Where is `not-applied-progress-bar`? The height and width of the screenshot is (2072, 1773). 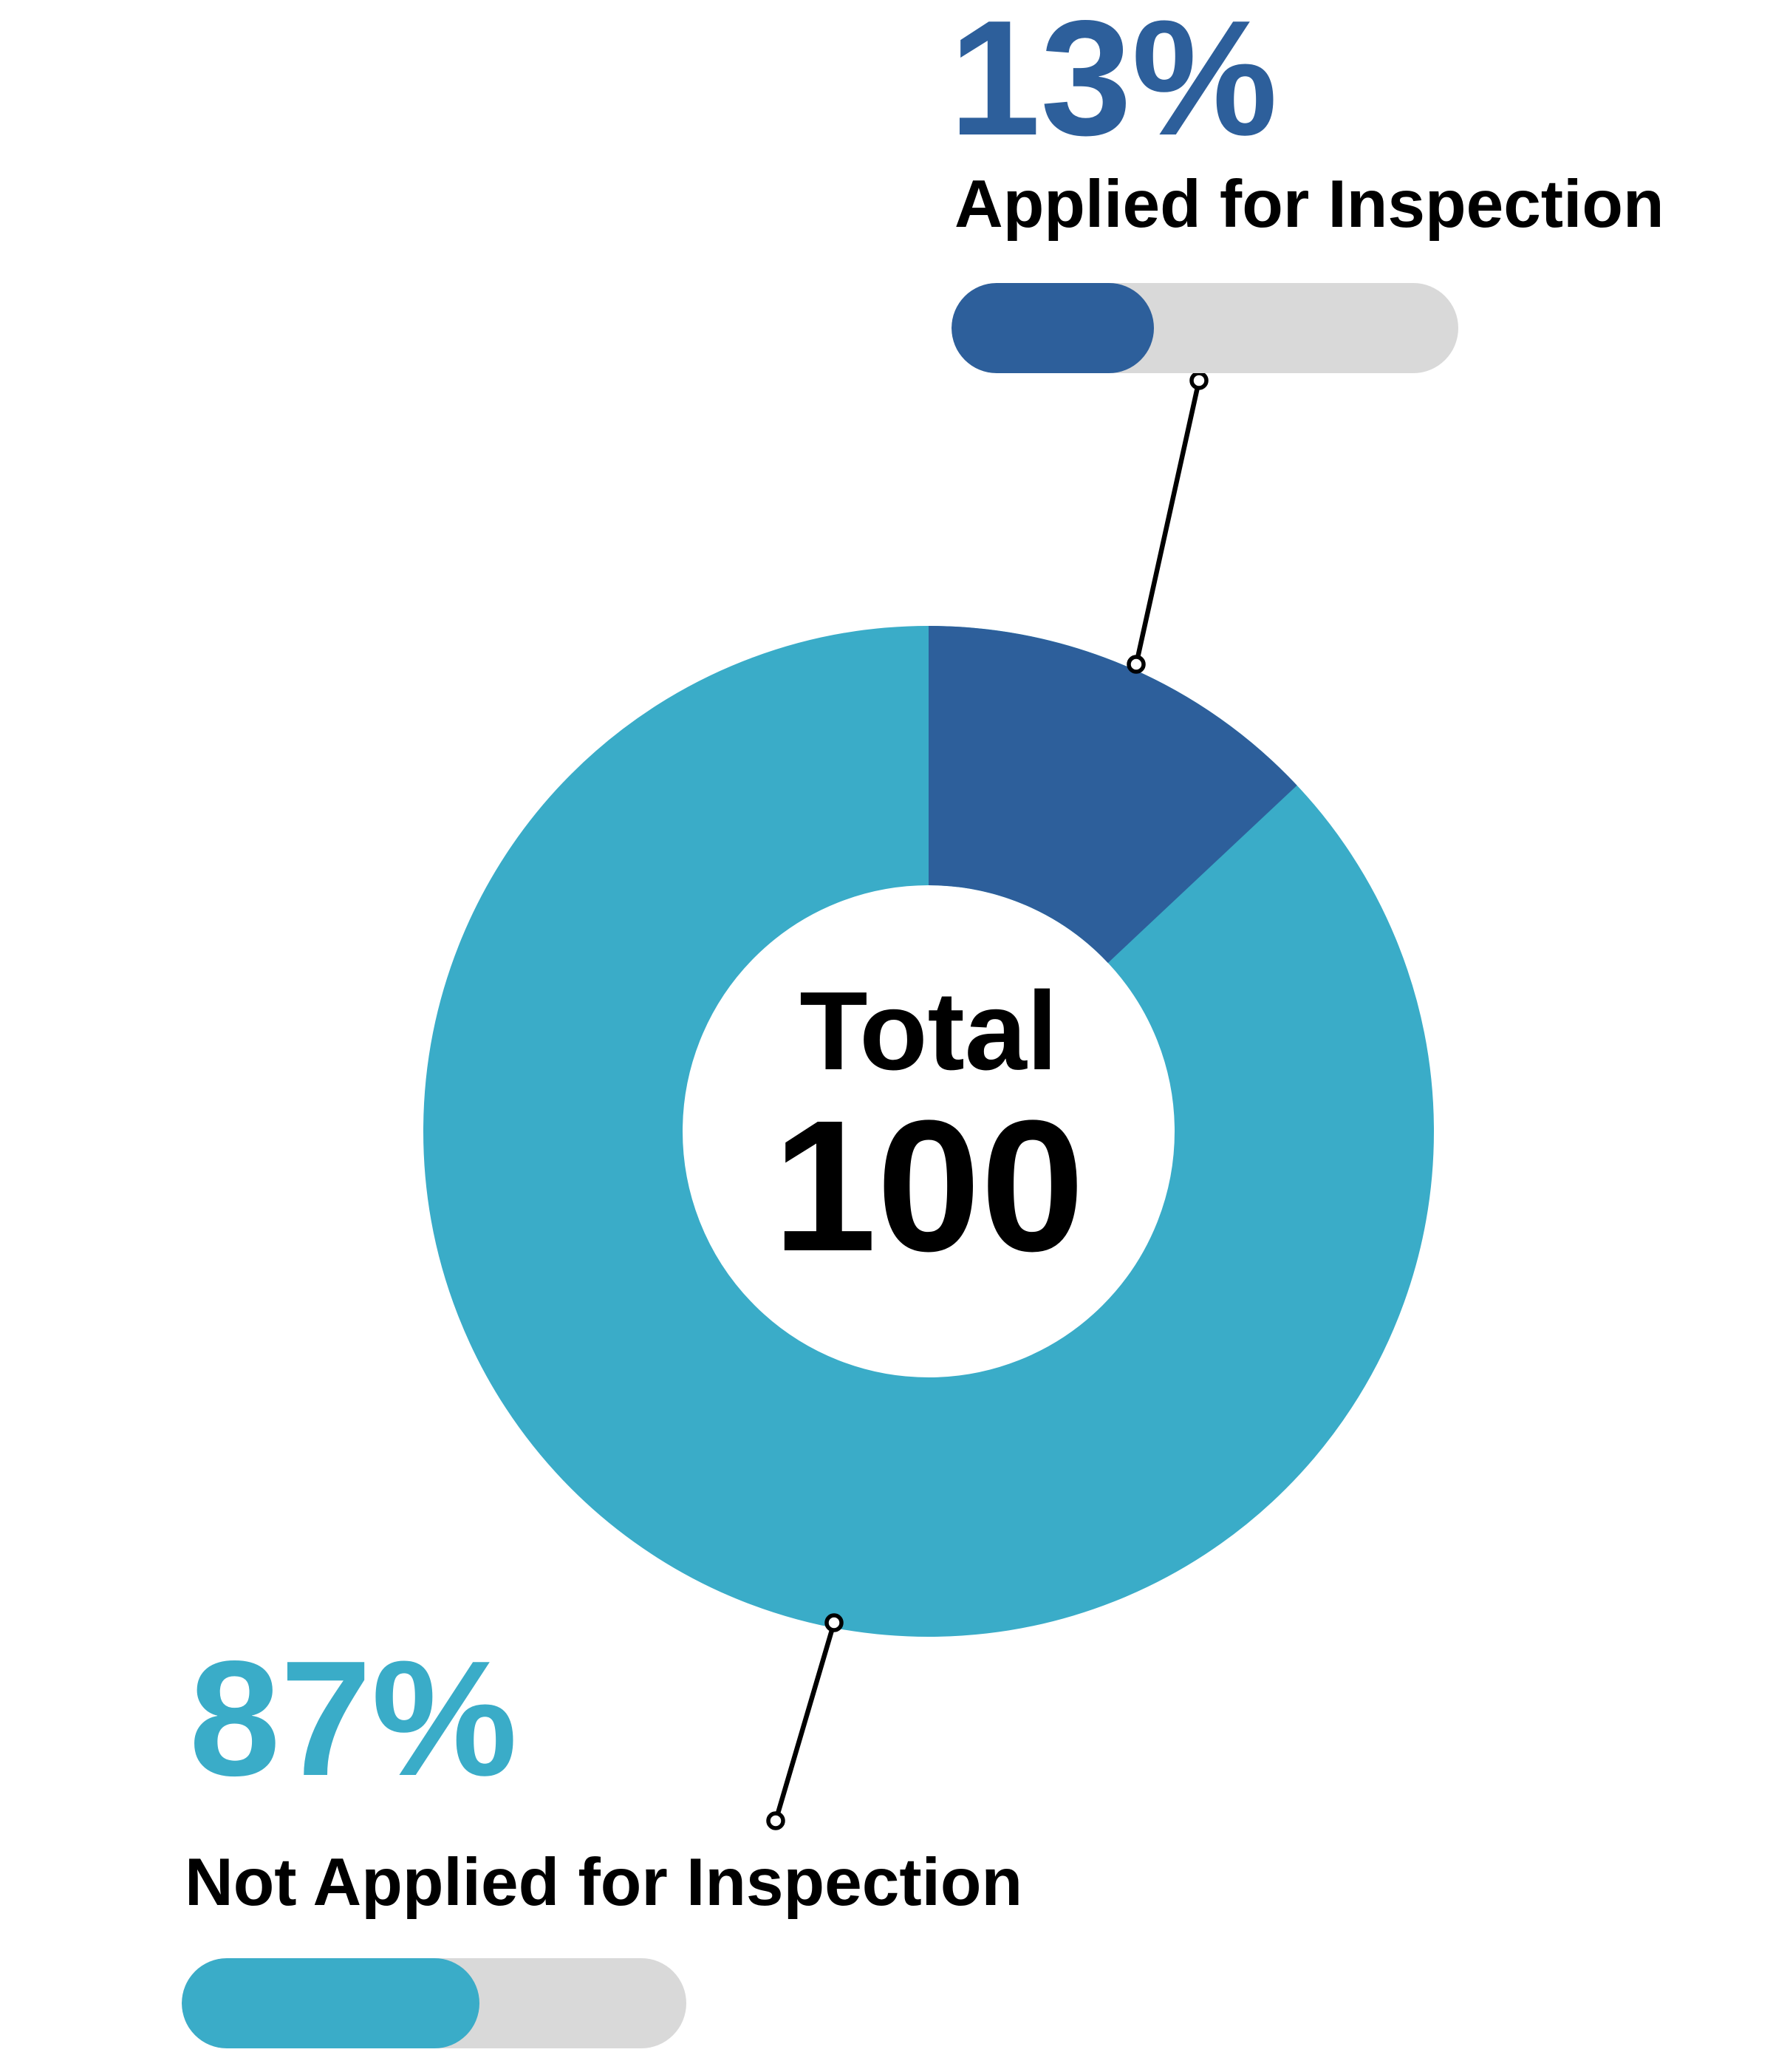
not-applied-progress-bar is located at coordinates (434, 2003).